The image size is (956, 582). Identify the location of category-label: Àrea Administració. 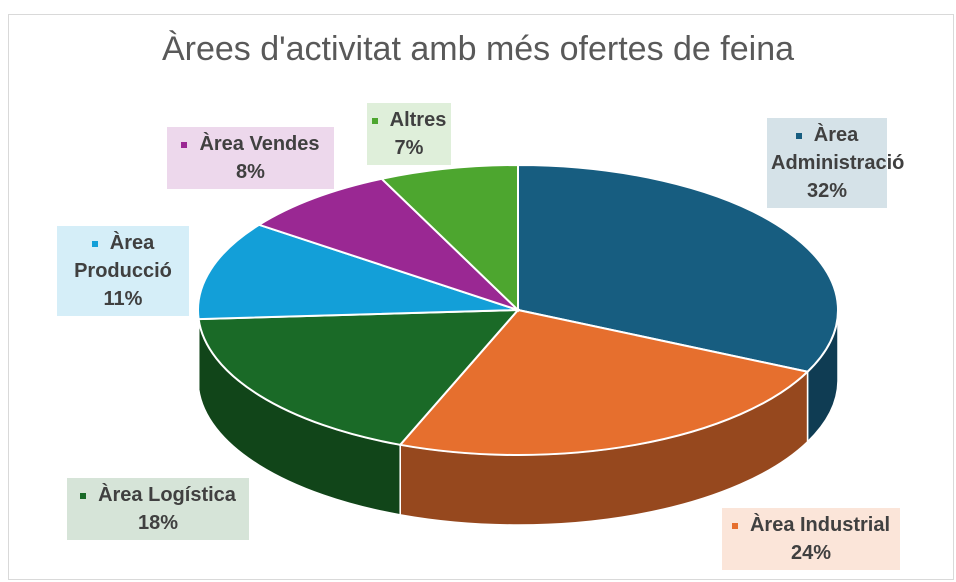
(838, 149).